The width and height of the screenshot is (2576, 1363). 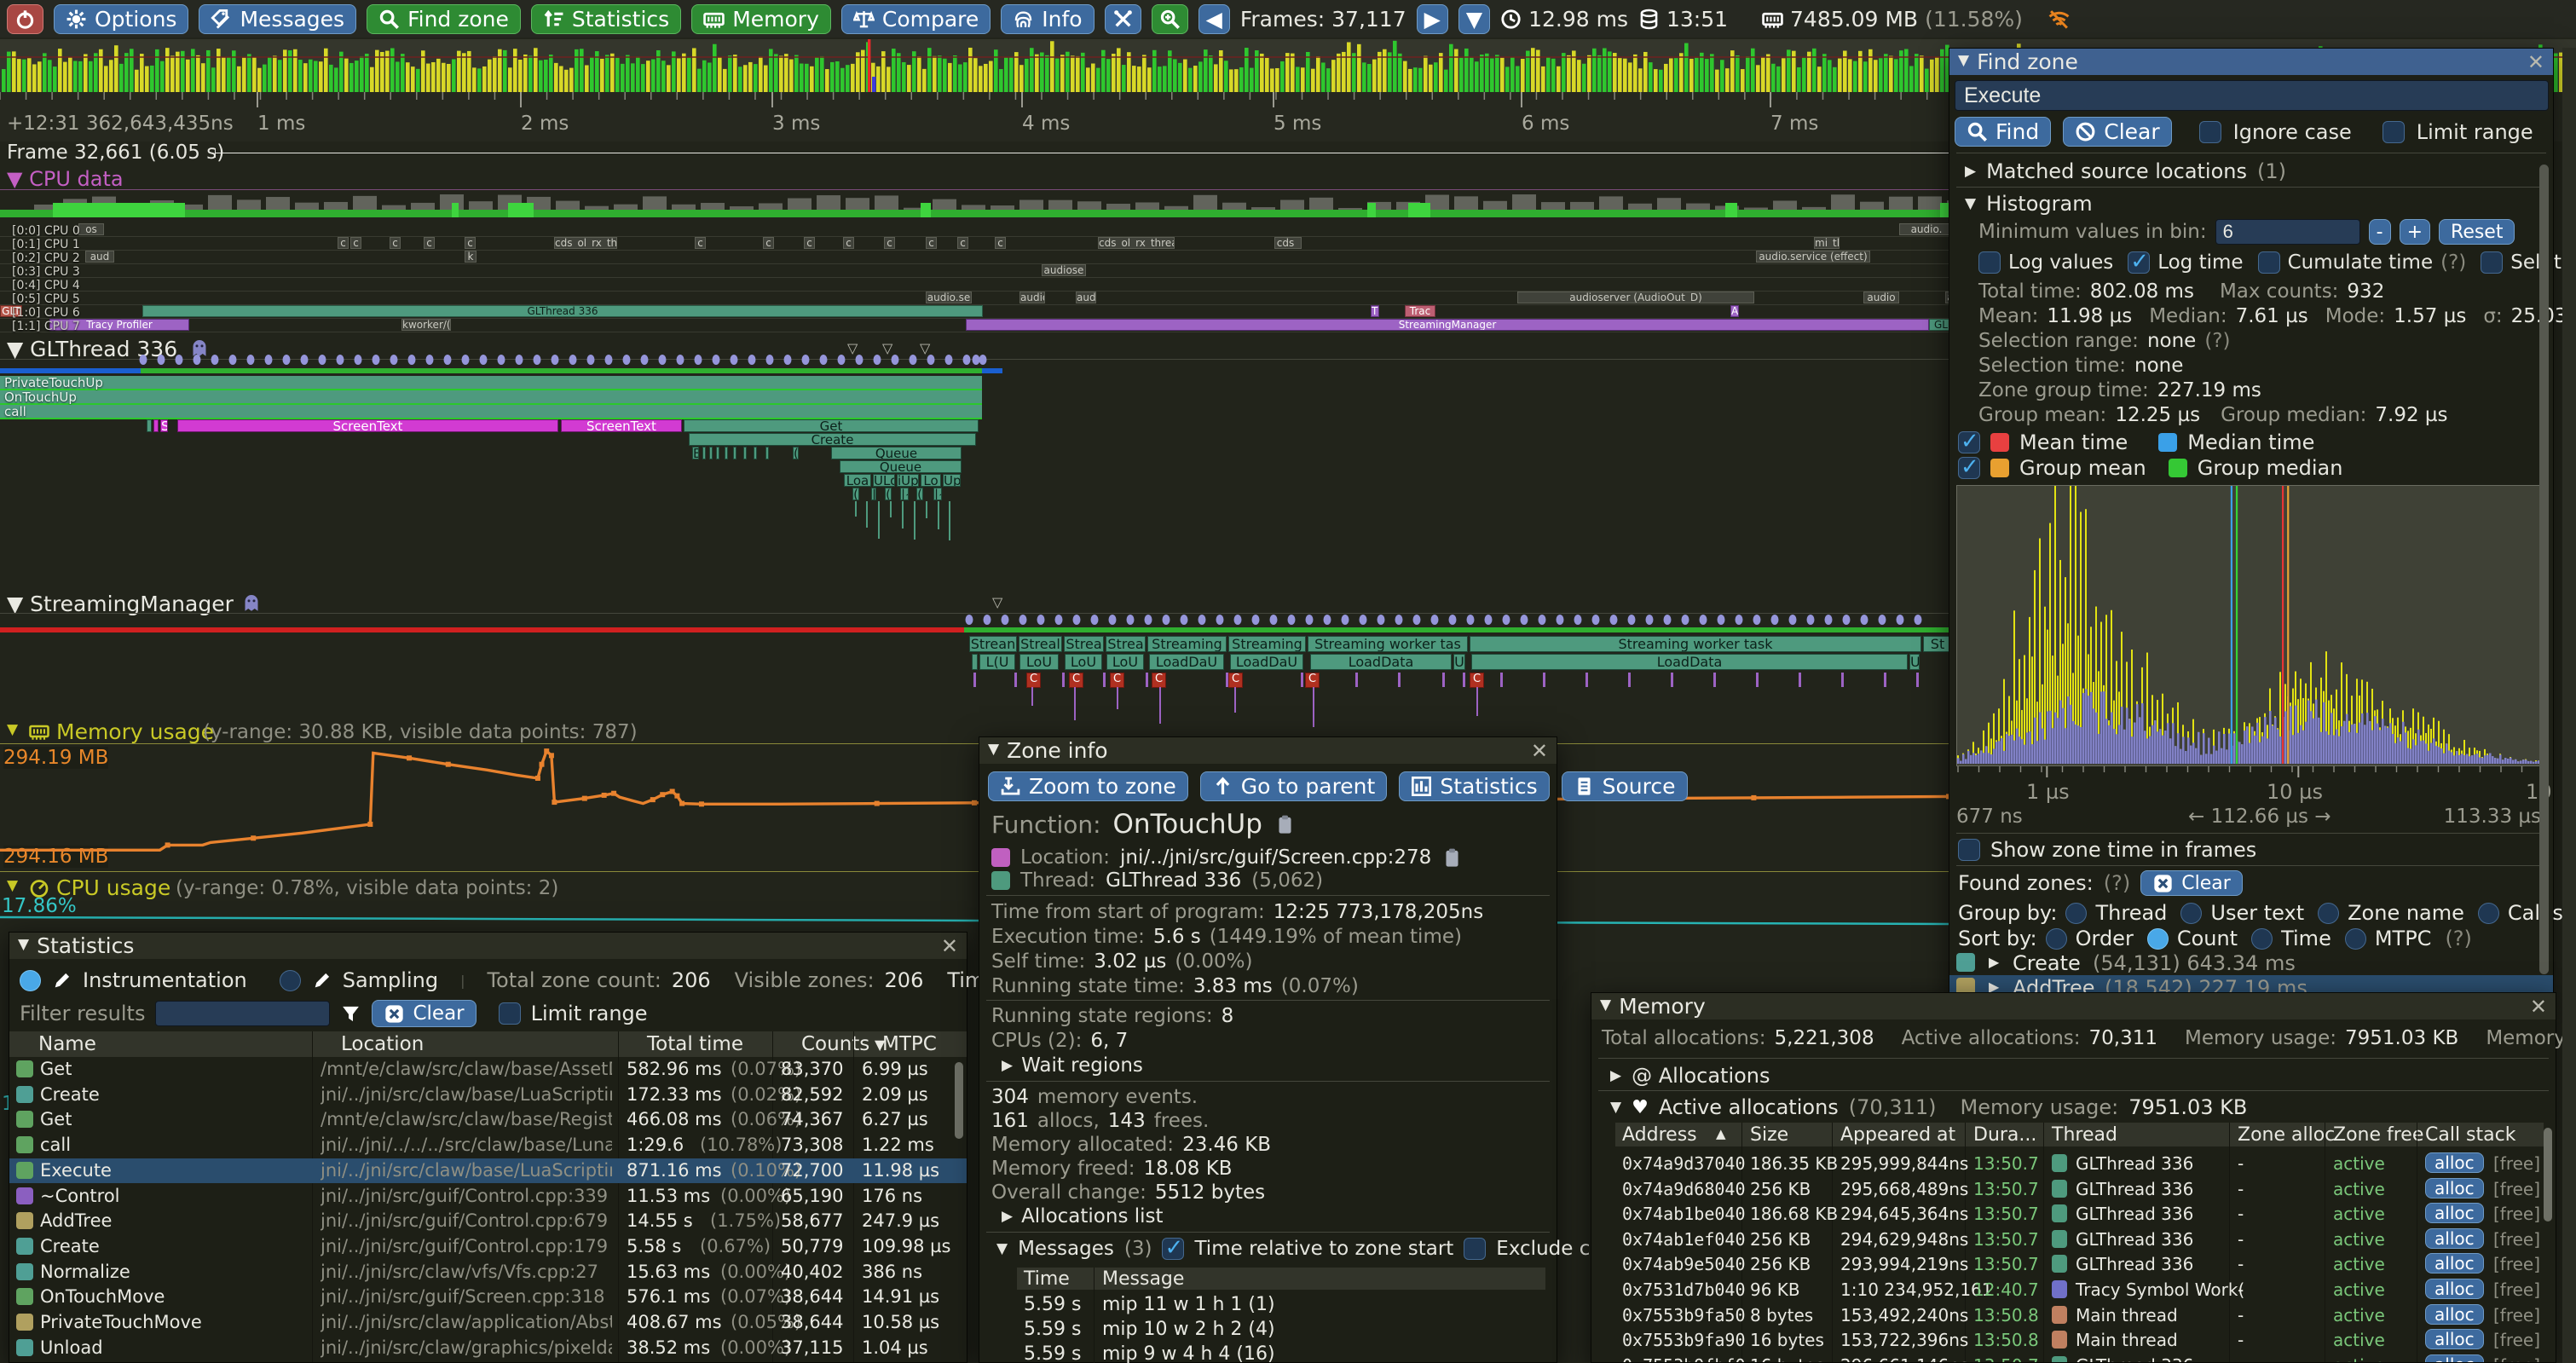 I want to click on column-header: Size, so click(x=1769, y=1135).